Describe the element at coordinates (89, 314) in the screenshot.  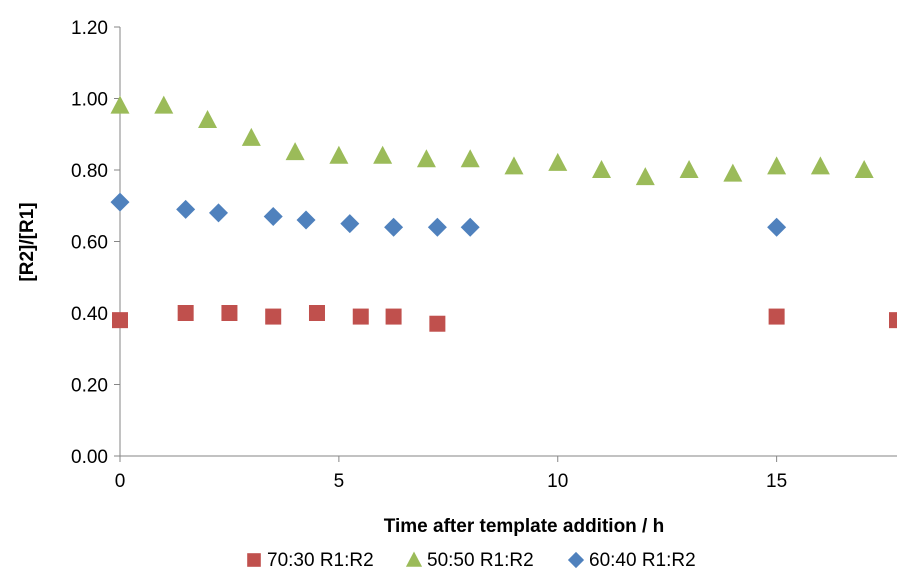
I see `y-tick-label: 0.40` at that location.